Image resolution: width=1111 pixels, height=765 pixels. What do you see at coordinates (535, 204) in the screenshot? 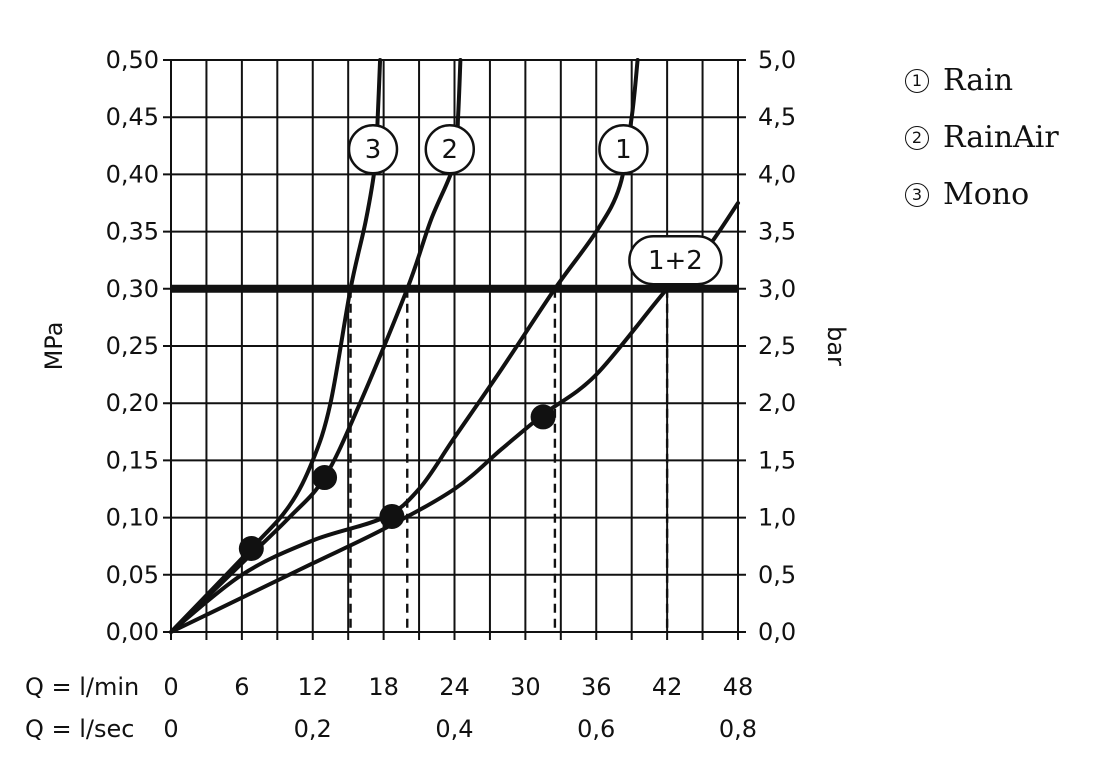
I see `series-labels: 1 2 3 1+2` at bounding box center [535, 204].